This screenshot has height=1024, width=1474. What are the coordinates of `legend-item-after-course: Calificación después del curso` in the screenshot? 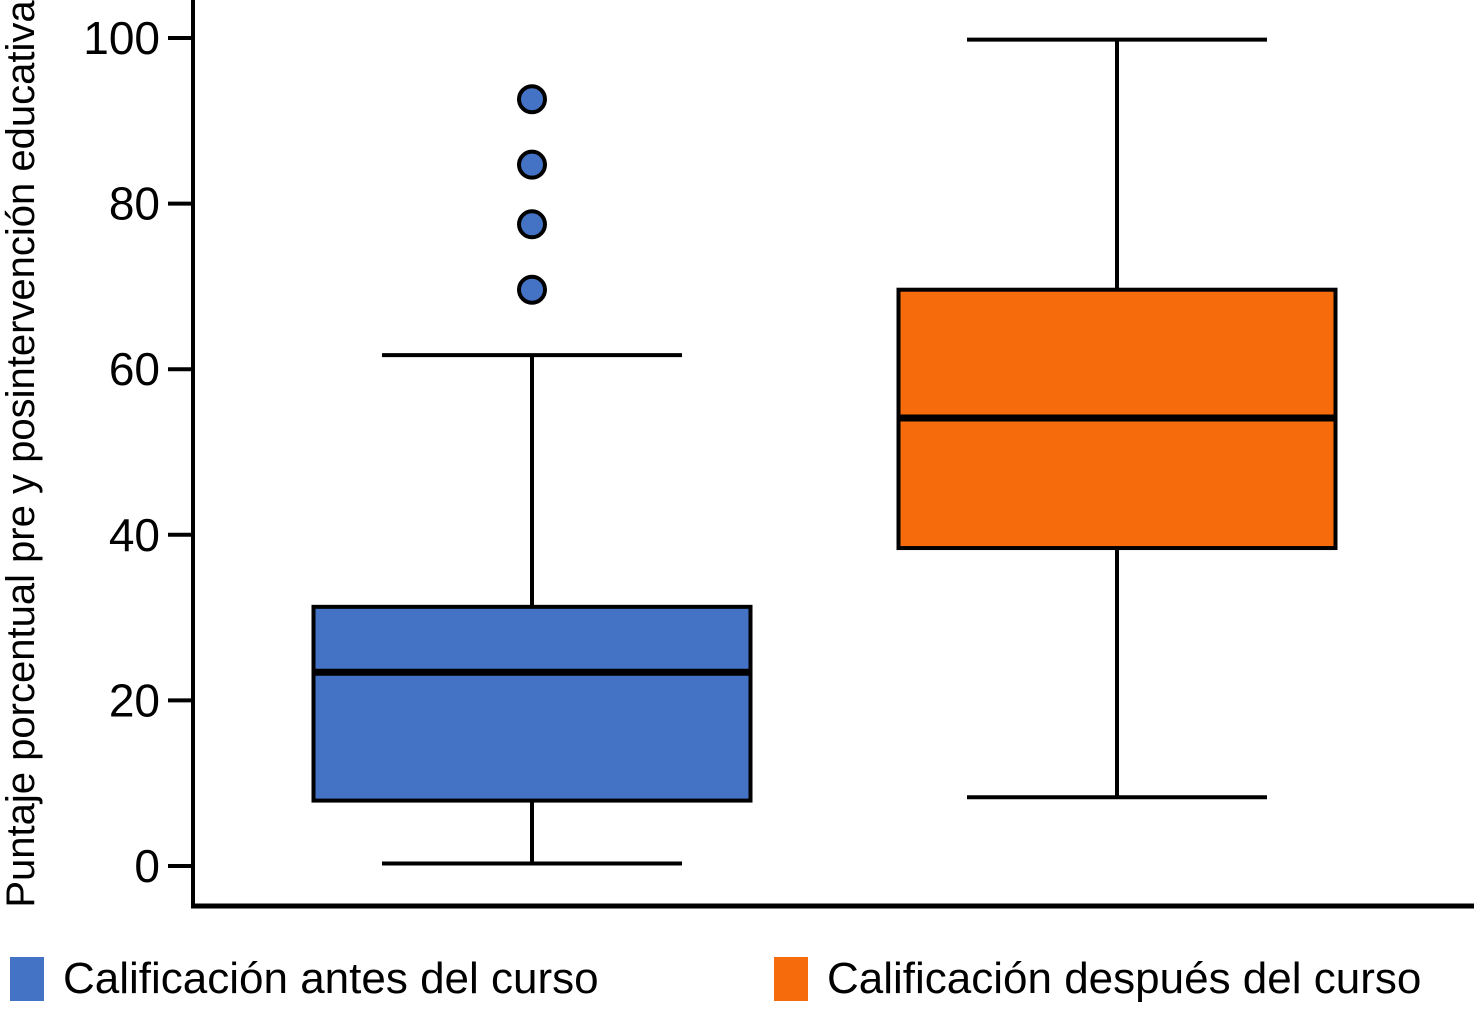 It's located at (1097, 979).